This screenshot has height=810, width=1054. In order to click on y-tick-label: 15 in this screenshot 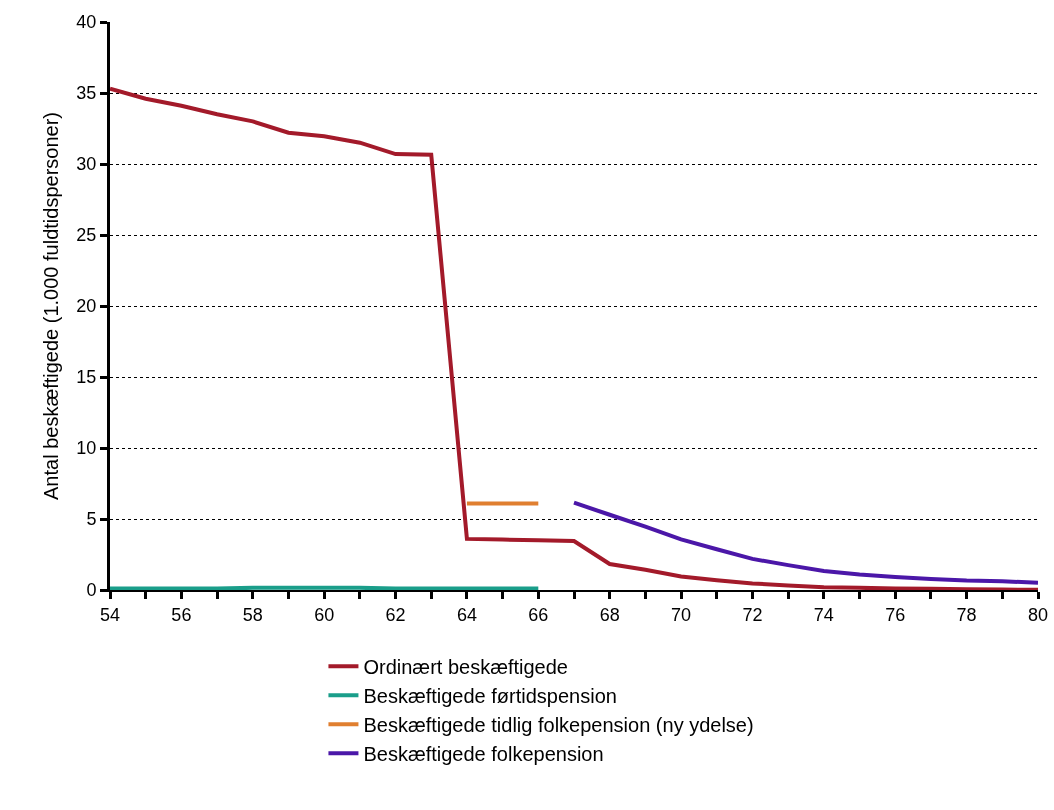, I will do `click(86, 377)`.